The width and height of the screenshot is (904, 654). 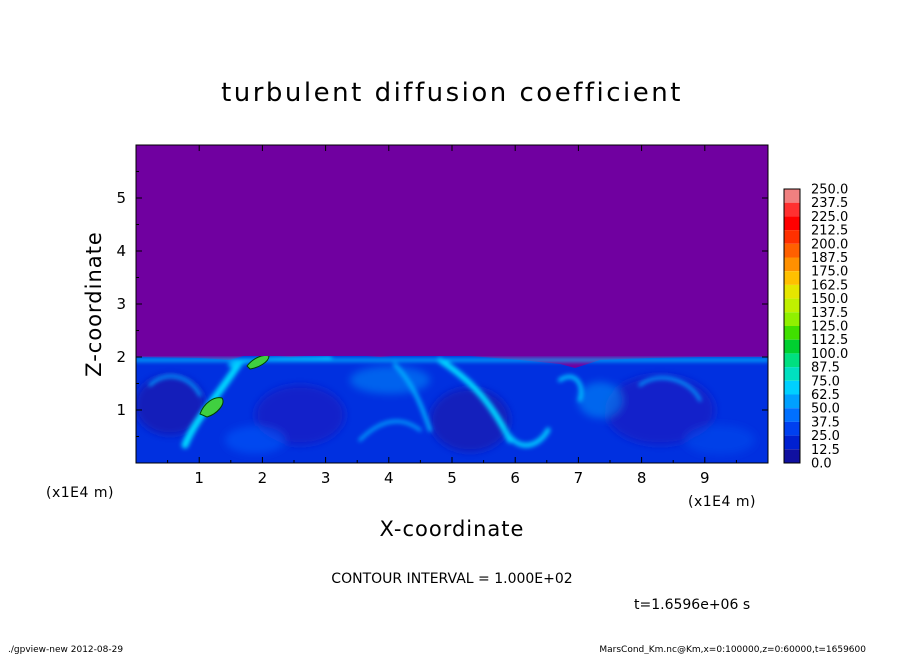 What do you see at coordinates (825, 450) in the screenshot?
I see `colorbar-label: 12.5` at bounding box center [825, 450].